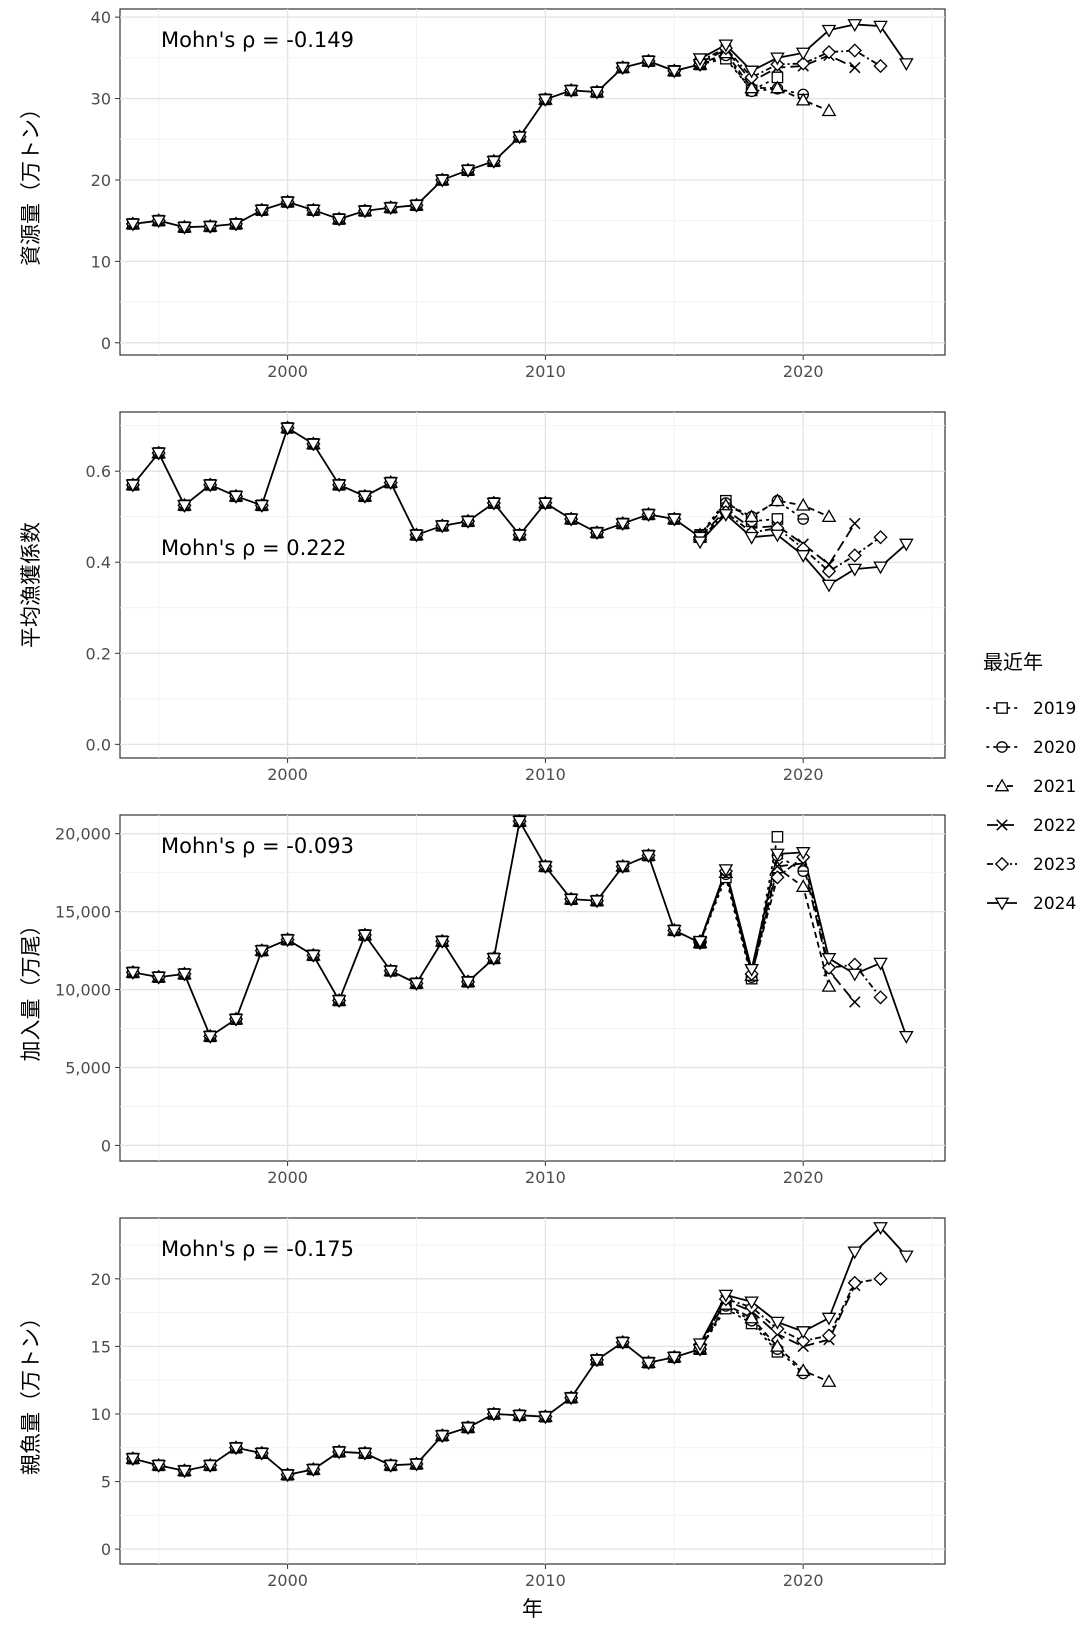 The width and height of the screenshot is (1091, 1626). I want to click on mohns-rho-annotation: Mohn's ρ = -0.149, so click(257, 40).